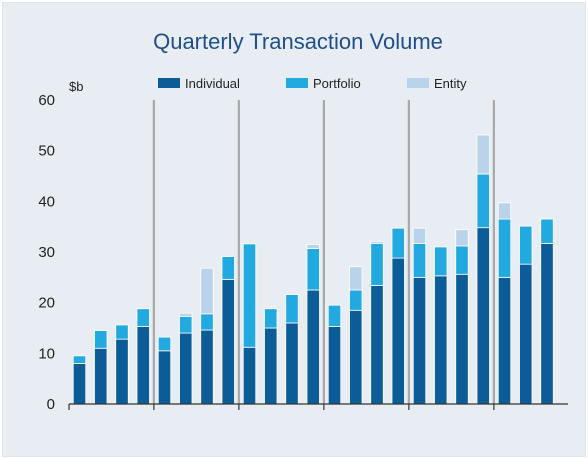 The width and height of the screenshot is (588, 459). I want to click on chart-title: Quarterly Transaction Volume, so click(298, 41).